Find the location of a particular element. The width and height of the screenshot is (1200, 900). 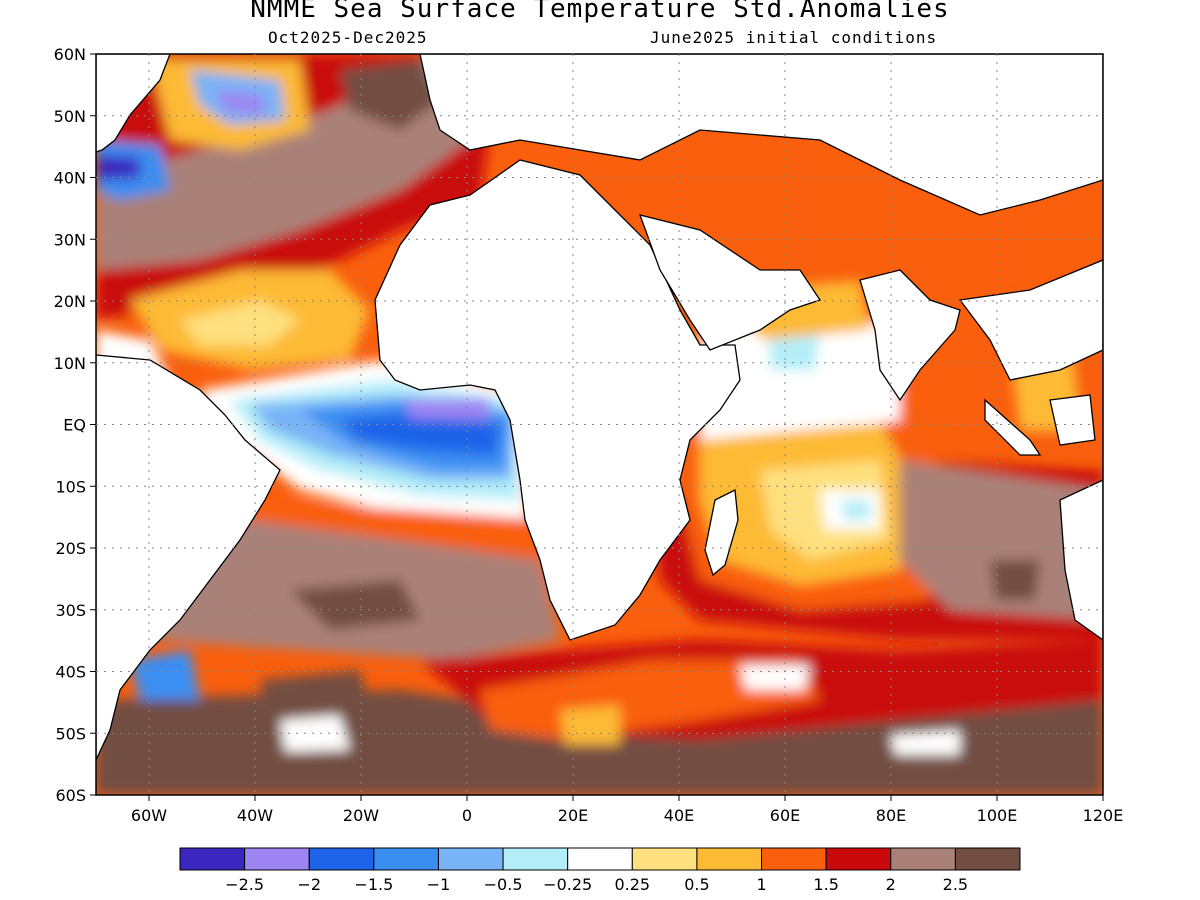

lon-tick-label: 100E is located at coordinates (997, 815).